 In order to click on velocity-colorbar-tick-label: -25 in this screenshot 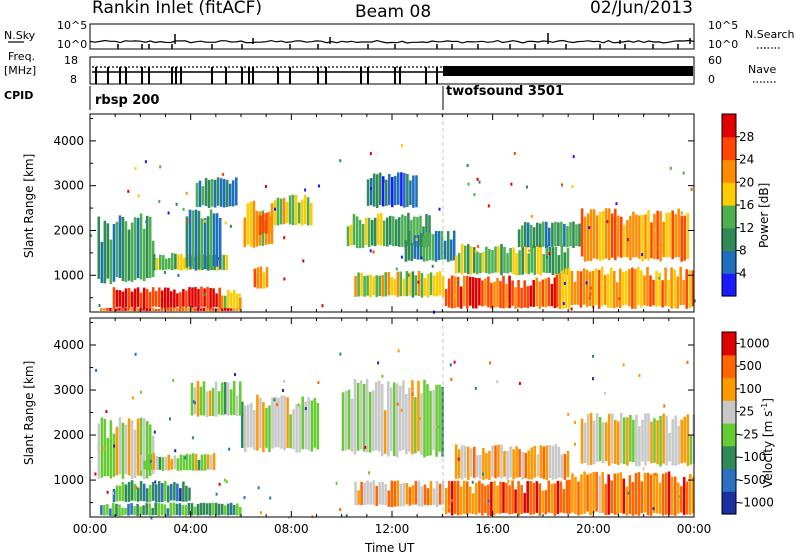, I will do `click(749, 434)`.